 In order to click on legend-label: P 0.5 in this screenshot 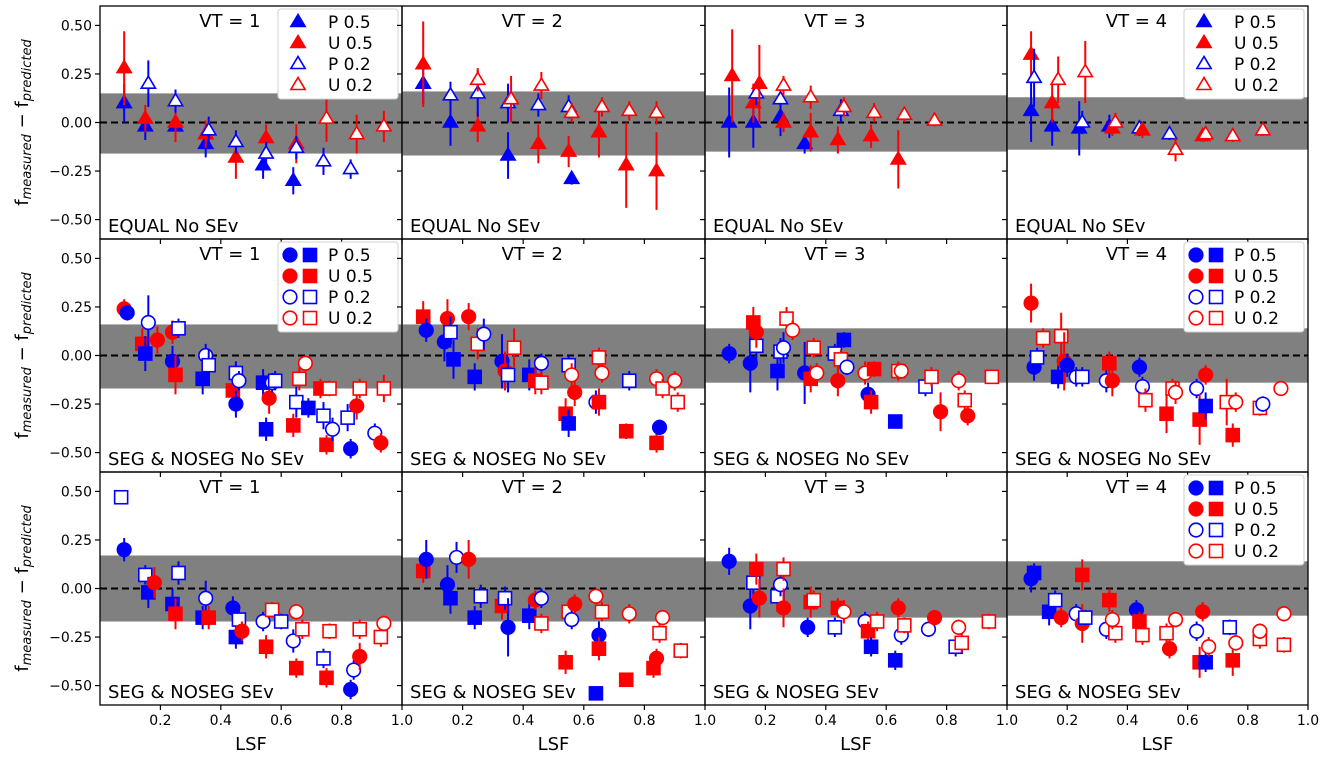, I will do `click(1255, 23)`.